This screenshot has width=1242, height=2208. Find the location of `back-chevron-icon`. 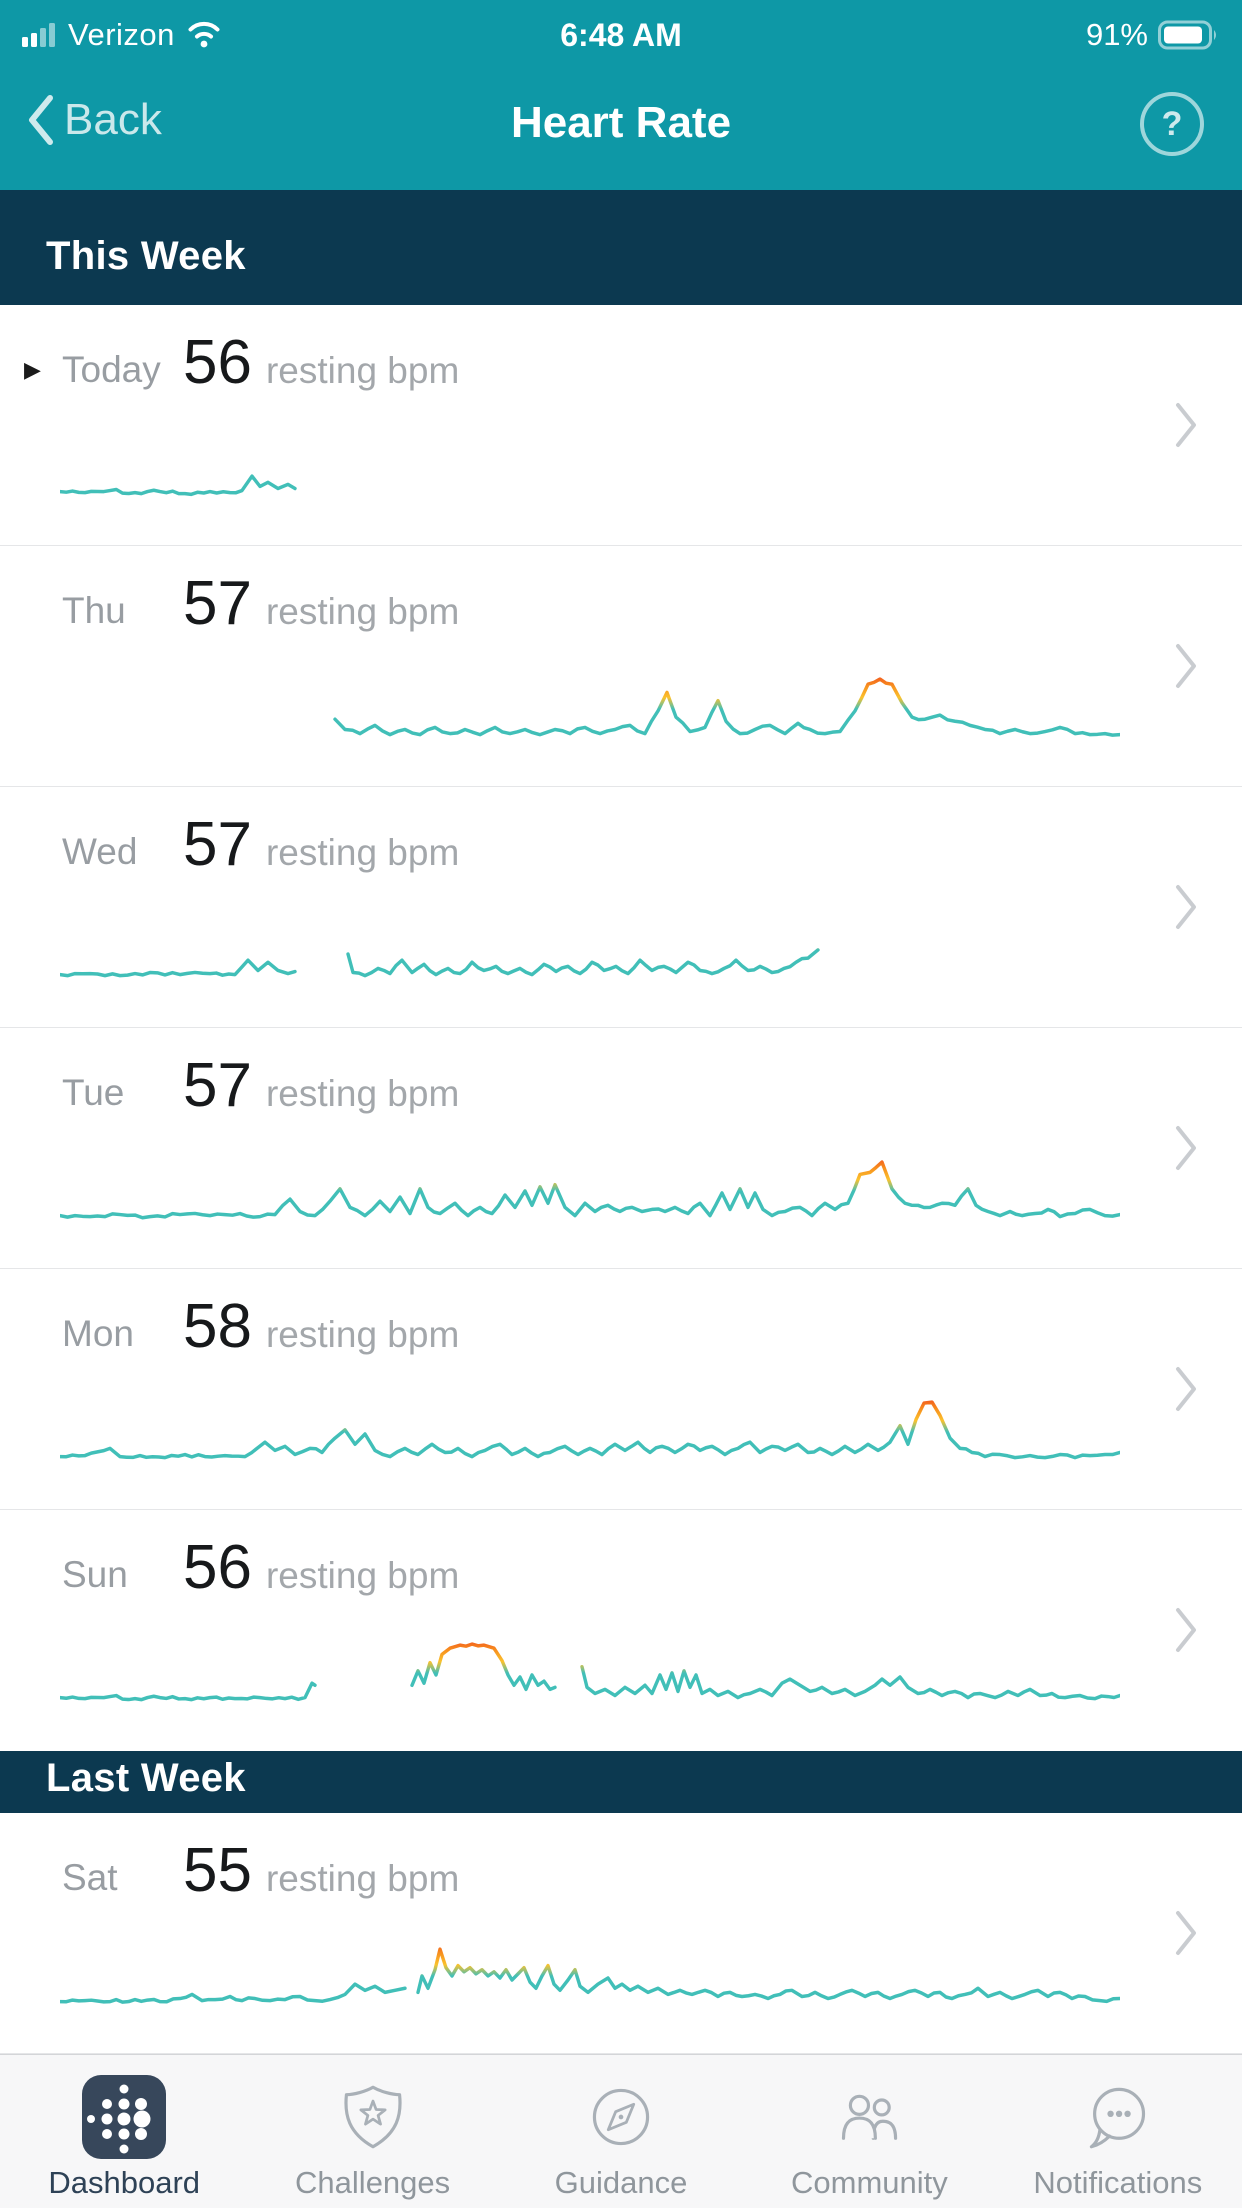

back-chevron-icon is located at coordinates (41, 120).